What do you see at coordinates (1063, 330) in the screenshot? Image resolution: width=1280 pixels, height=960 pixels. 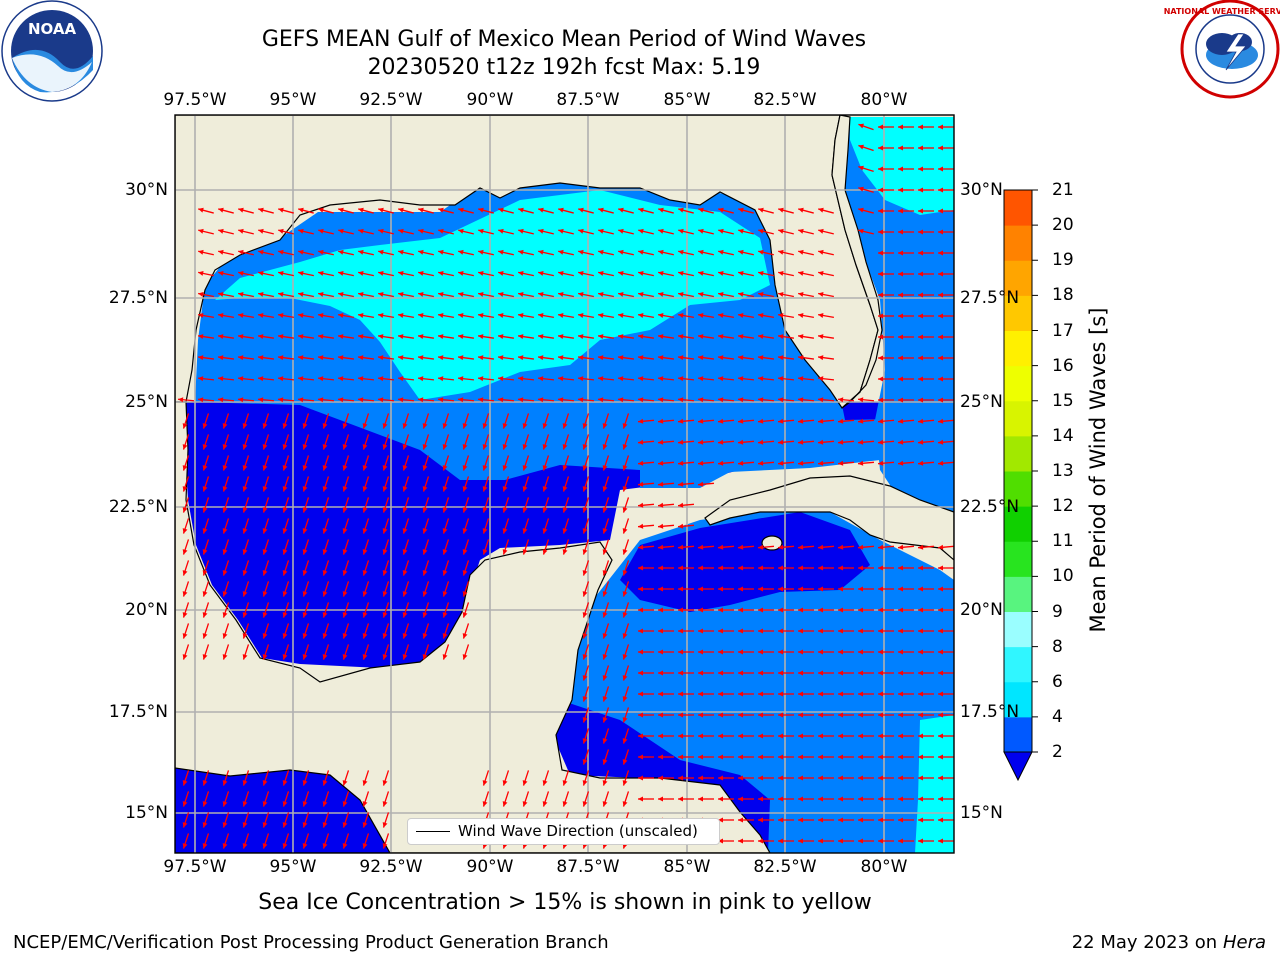 I see `colorbar-tick-label: 17` at bounding box center [1063, 330].